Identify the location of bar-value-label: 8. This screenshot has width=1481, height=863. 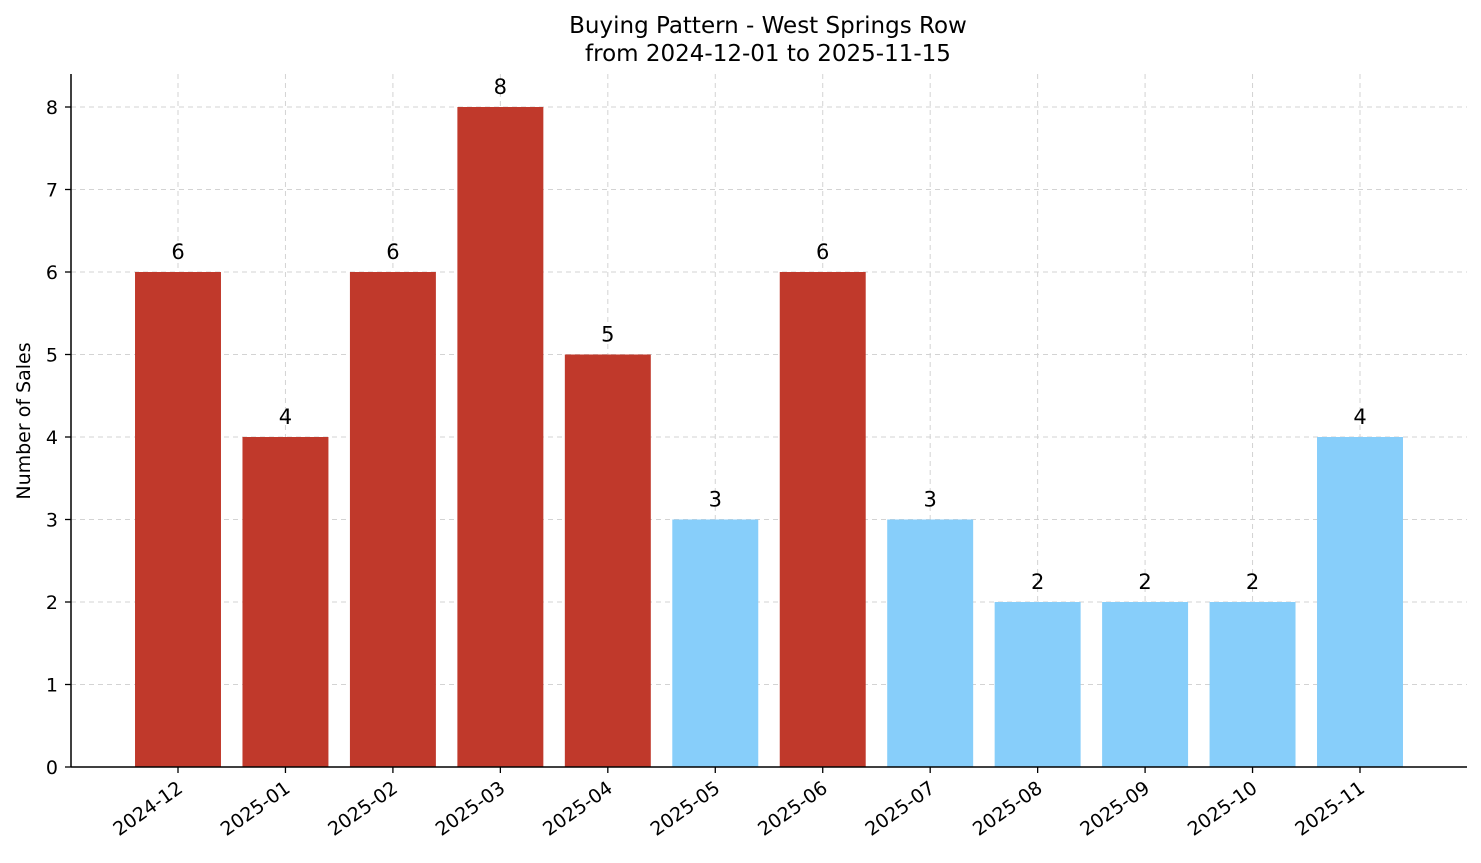
(500, 87).